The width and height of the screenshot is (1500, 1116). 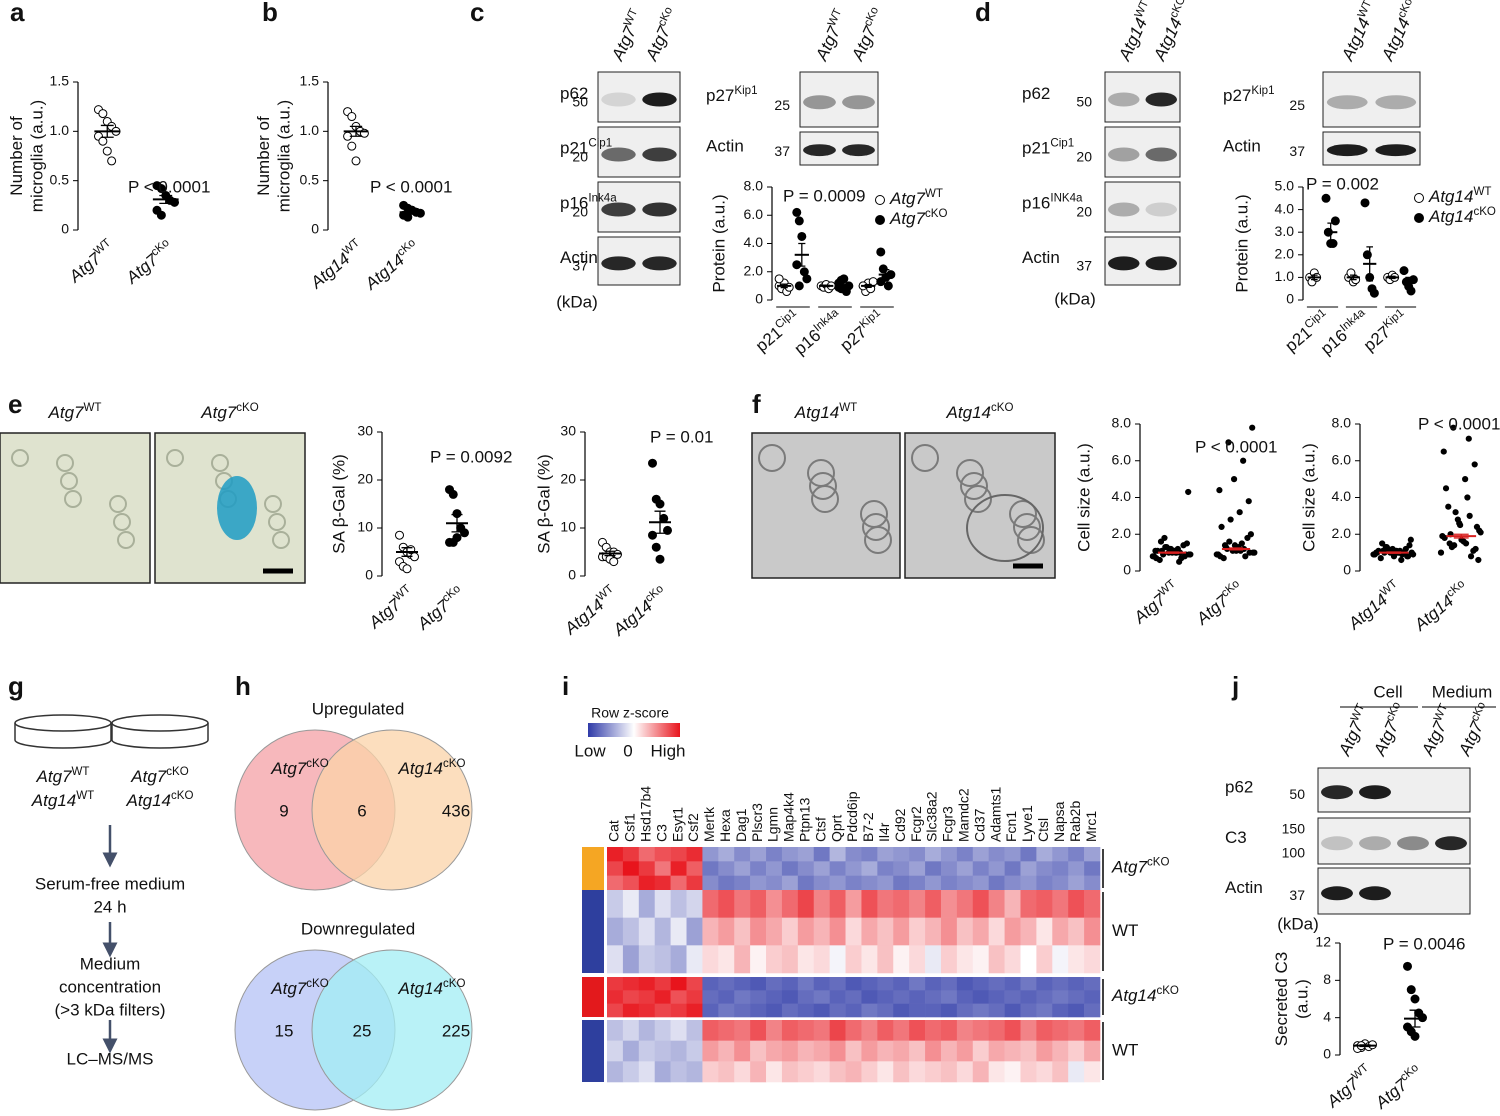 I want to click on marker-label: 25, so click(x=782, y=105).